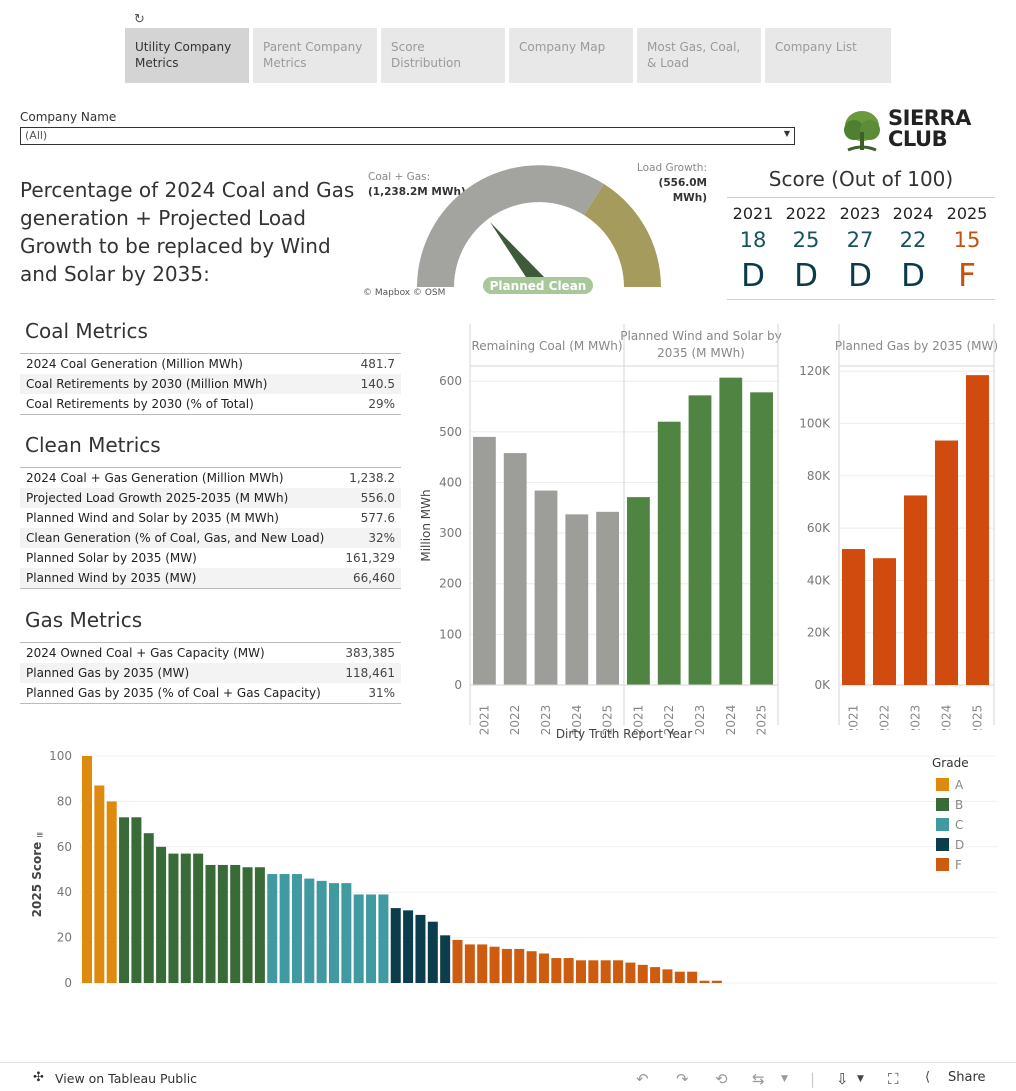 The height and width of the screenshot is (1091, 1016). What do you see at coordinates (893, 1079) in the screenshot?
I see `fullscreen-icon: ⛶` at bounding box center [893, 1079].